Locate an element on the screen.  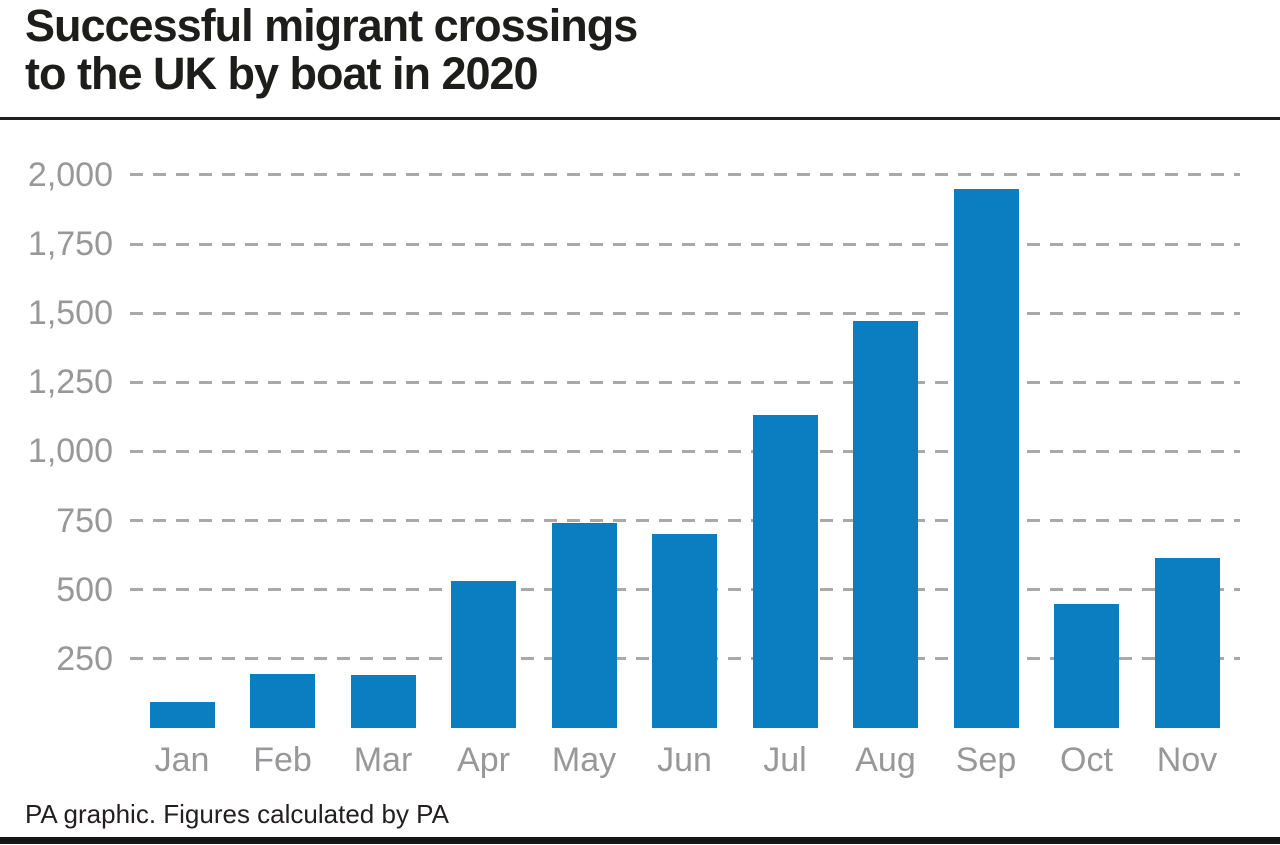
y-axis-tick-label: 1,000 is located at coordinates (70, 451).